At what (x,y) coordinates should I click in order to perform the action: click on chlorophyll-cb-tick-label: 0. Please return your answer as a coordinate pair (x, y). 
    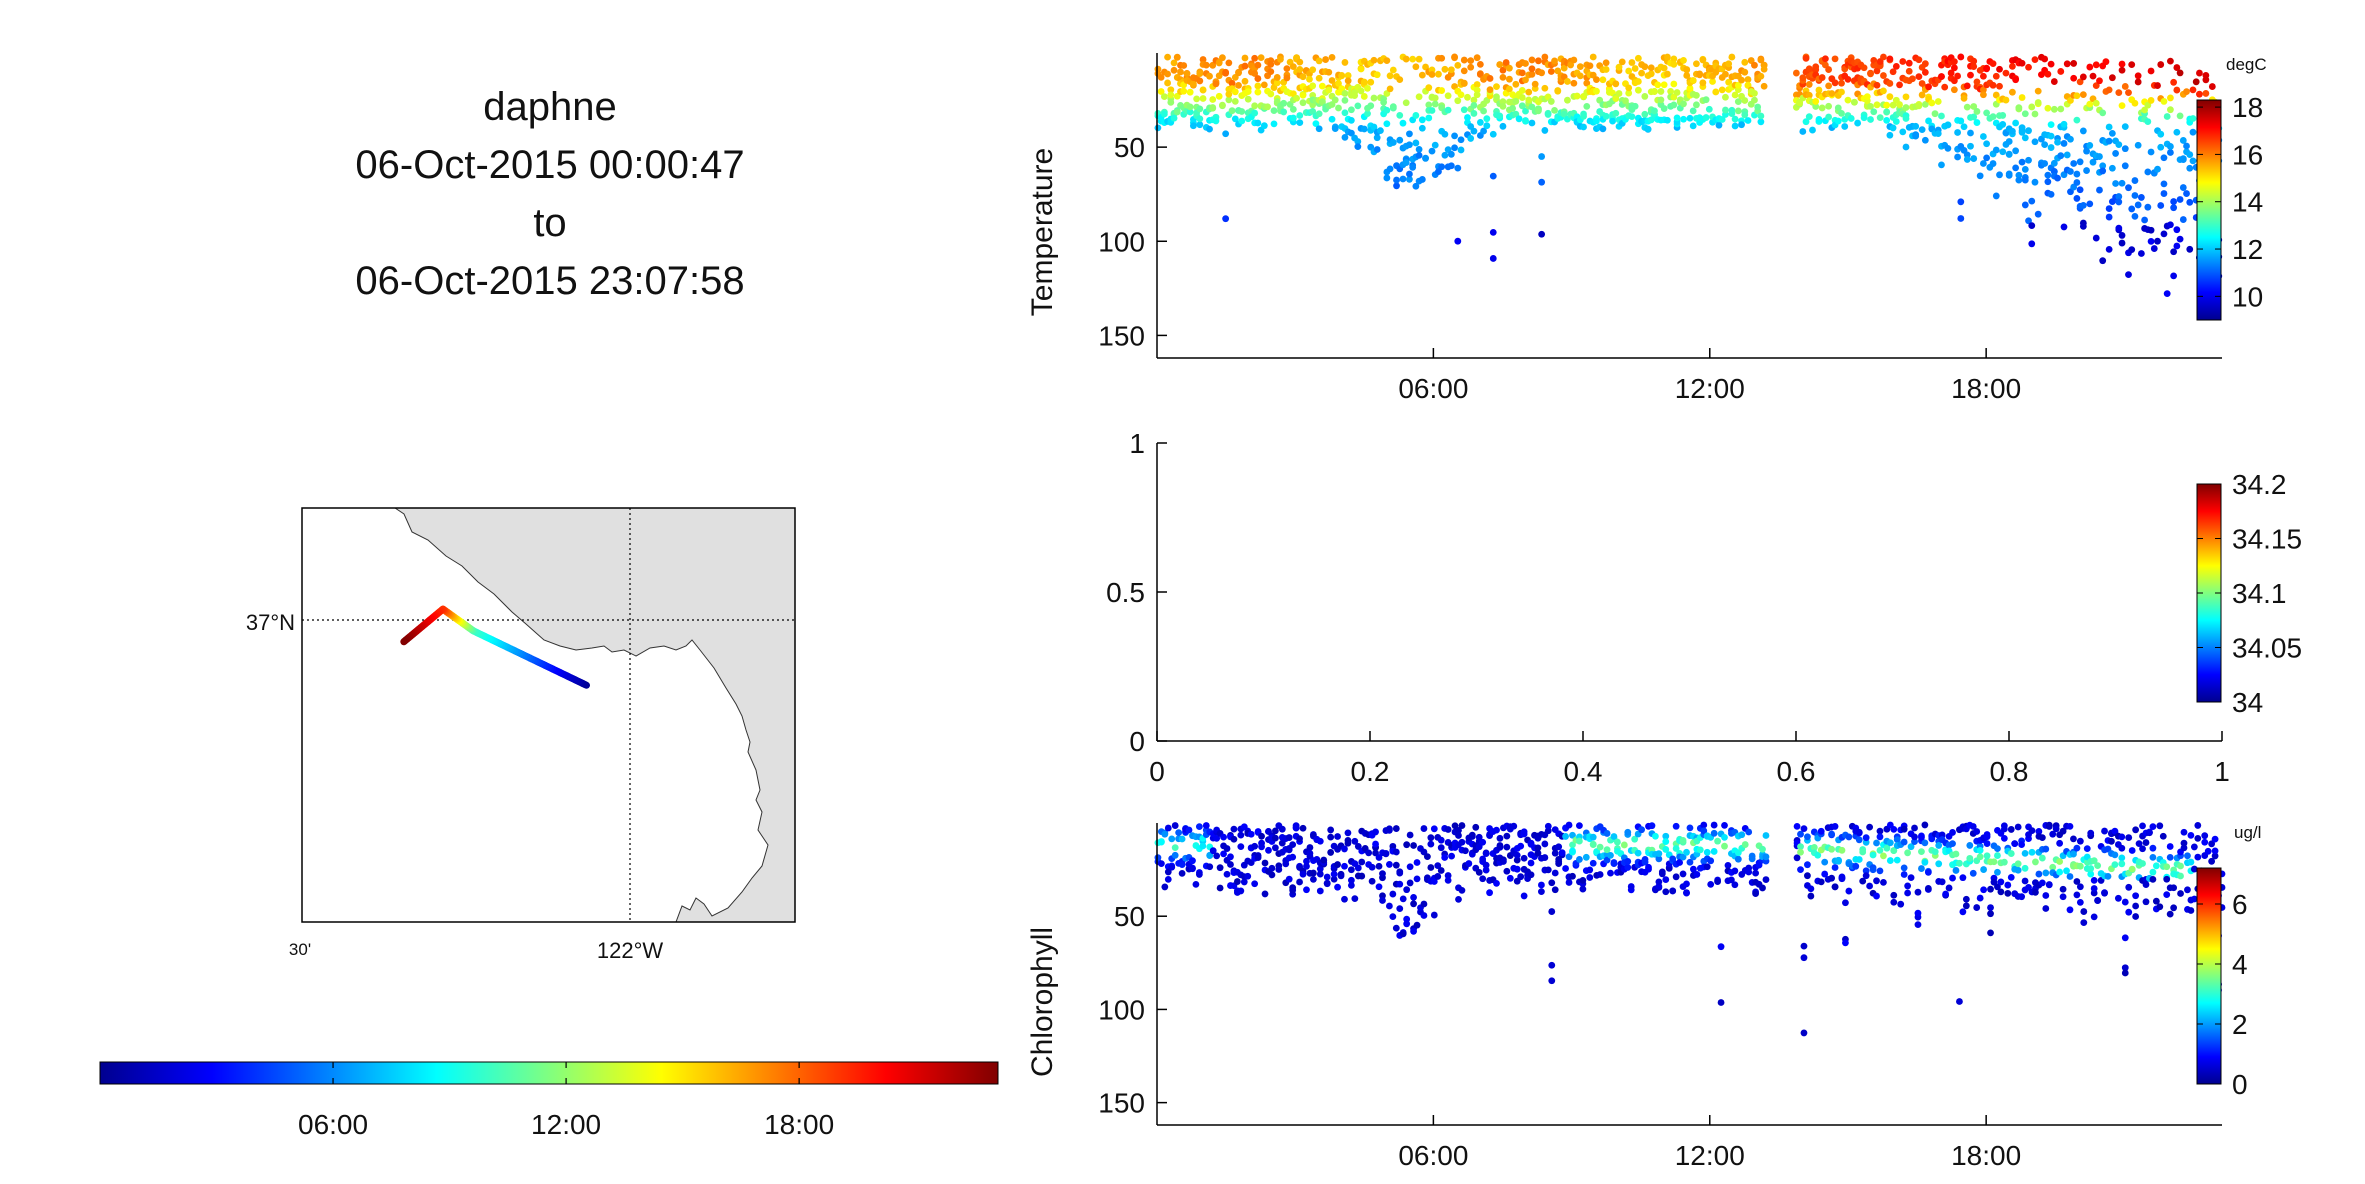
    Looking at the image, I should click on (2240, 1084).